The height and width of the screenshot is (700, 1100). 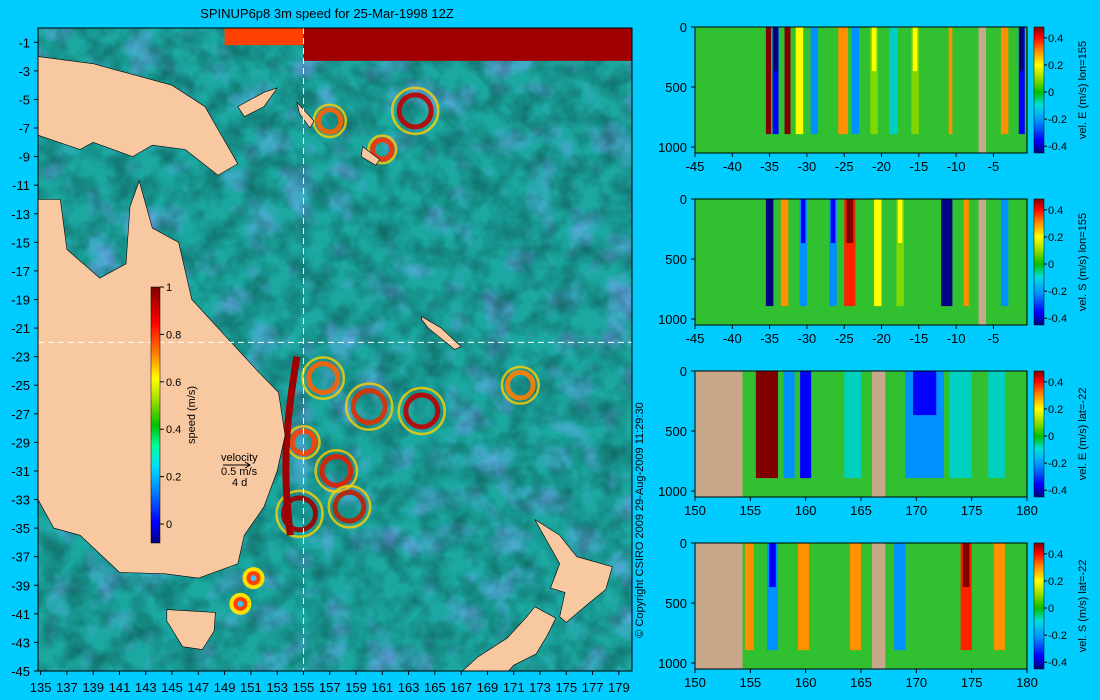 I want to click on map-x-tick-label: 159, so click(x=356, y=687).